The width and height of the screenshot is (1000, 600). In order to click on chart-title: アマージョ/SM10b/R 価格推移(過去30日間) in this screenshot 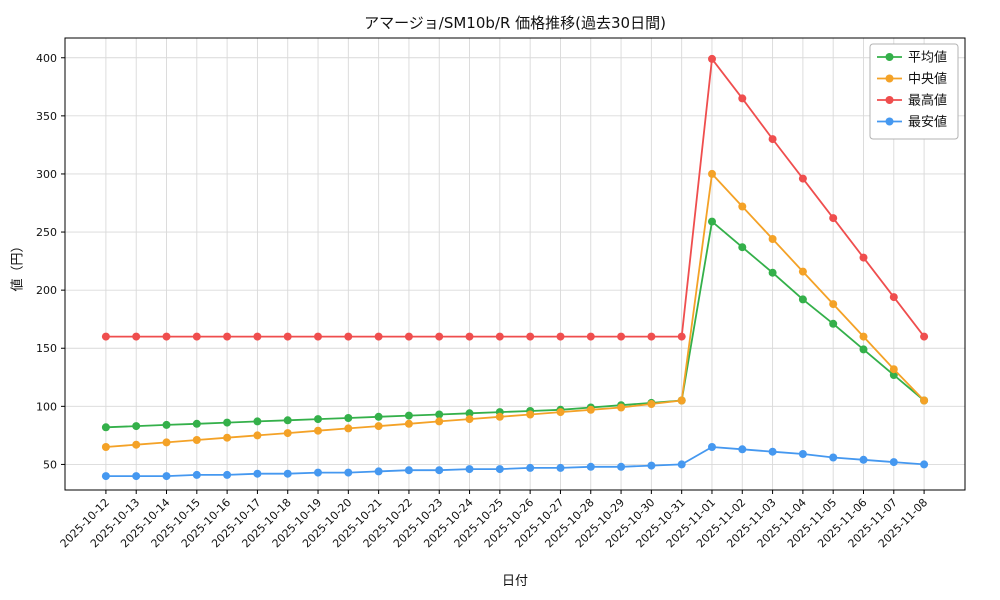, I will do `click(515, 23)`.